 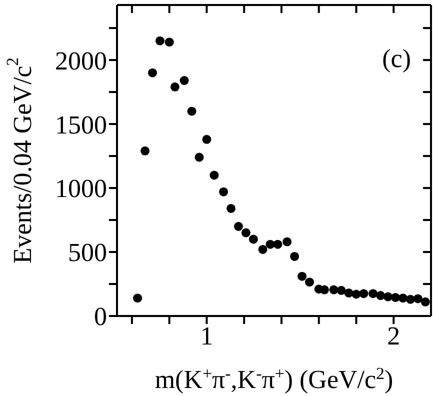 What do you see at coordinates (81, 125) in the screenshot?
I see `y-tick-label: 1500` at bounding box center [81, 125].